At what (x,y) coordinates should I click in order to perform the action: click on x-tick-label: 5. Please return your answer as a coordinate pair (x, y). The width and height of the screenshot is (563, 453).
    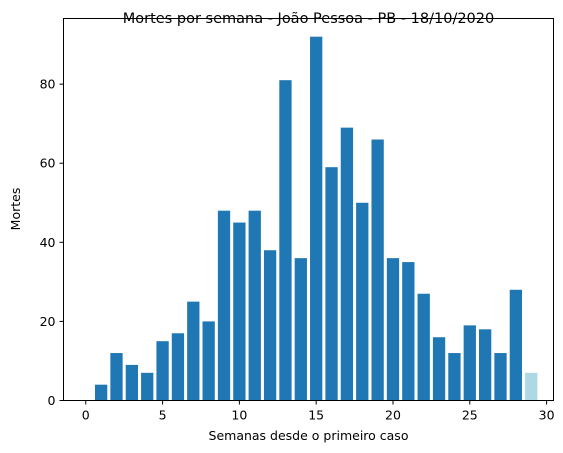
    Looking at the image, I should click on (163, 415).